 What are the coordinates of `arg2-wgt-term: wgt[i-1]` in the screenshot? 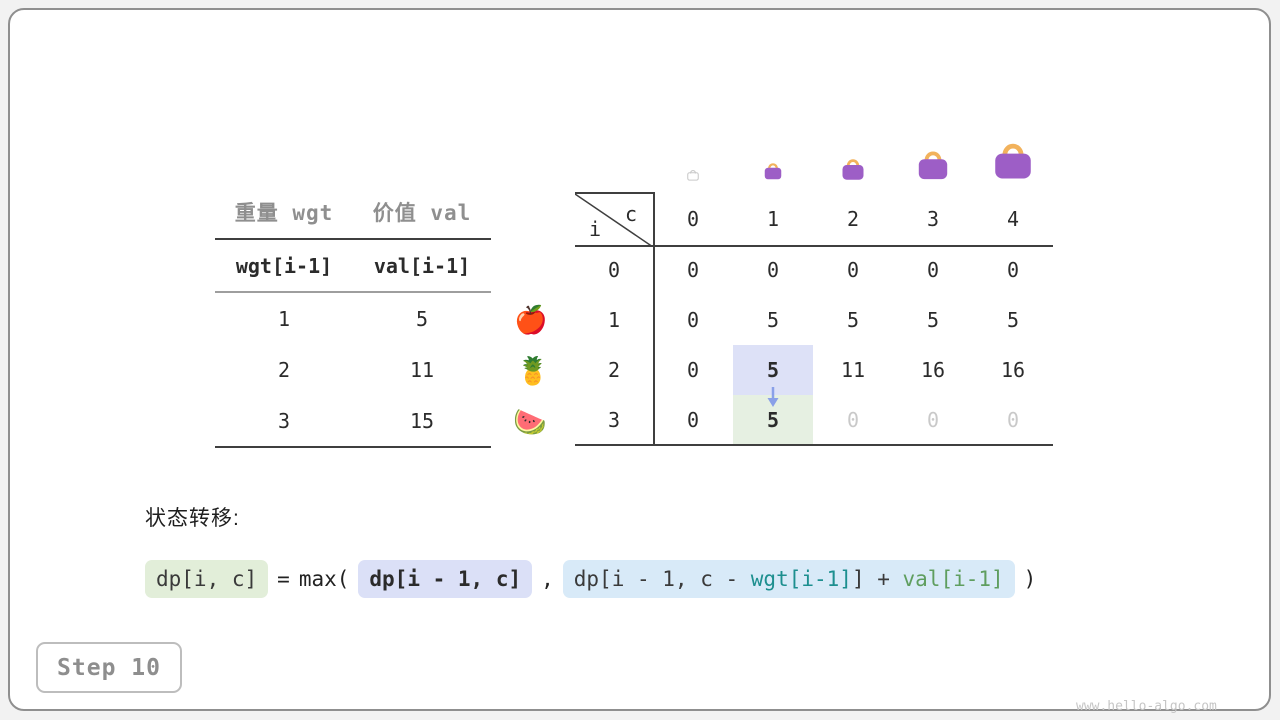 It's located at (801, 579).